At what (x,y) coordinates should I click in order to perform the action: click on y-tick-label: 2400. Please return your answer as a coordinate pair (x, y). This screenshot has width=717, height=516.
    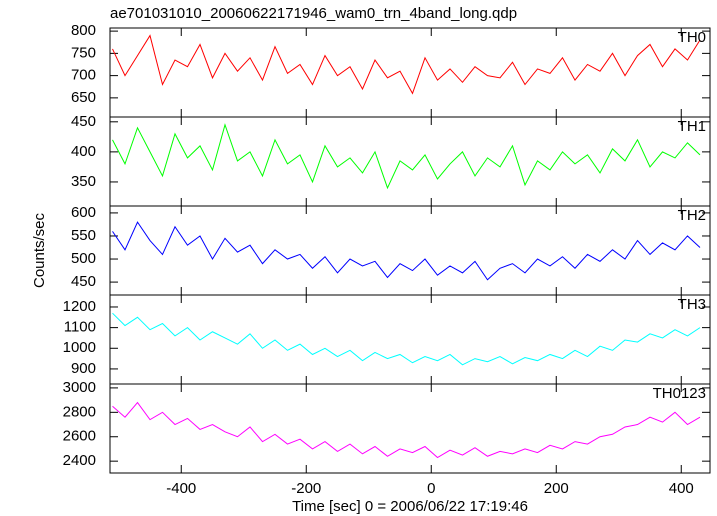
    Looking at the image, I should click on (79, 460).